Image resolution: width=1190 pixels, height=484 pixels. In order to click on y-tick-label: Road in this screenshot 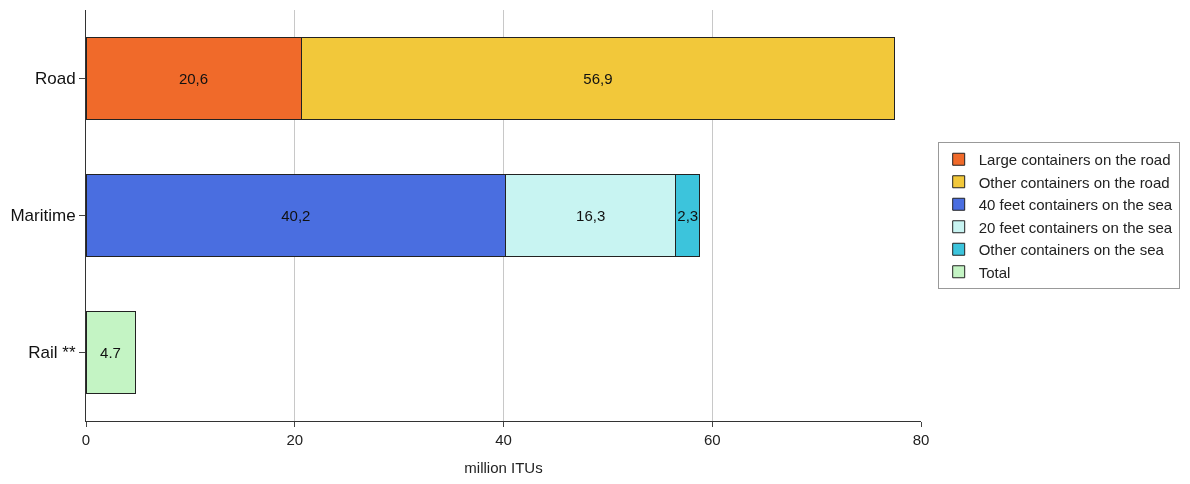, I will do `click(55, 79)`.